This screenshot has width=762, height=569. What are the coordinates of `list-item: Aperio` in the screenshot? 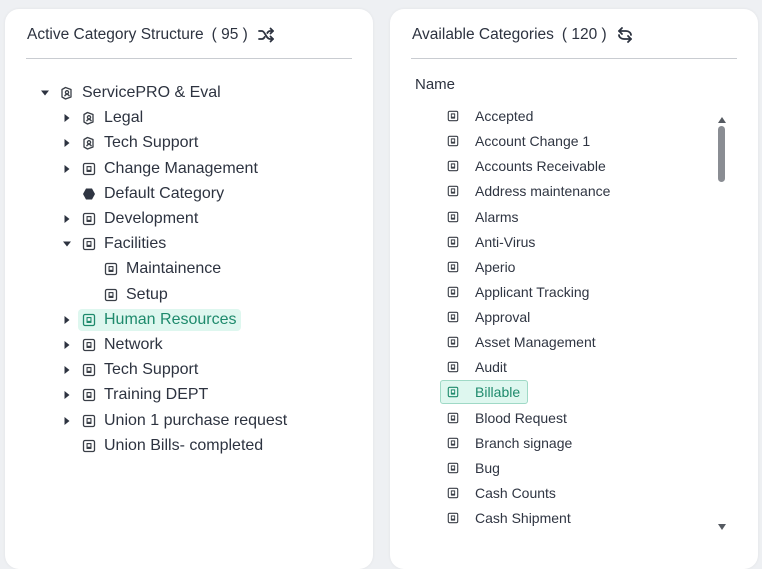 It's located at (481, 267).